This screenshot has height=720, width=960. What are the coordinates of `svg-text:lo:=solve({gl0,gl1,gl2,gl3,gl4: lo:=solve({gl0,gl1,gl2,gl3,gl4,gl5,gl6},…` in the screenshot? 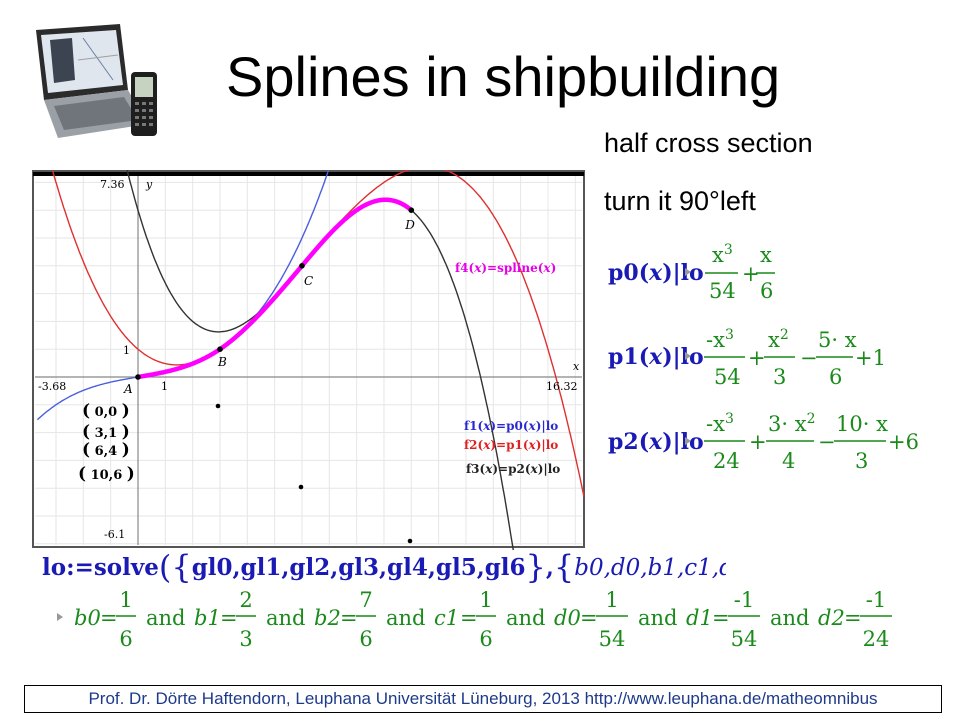 It's located at (384, 566).